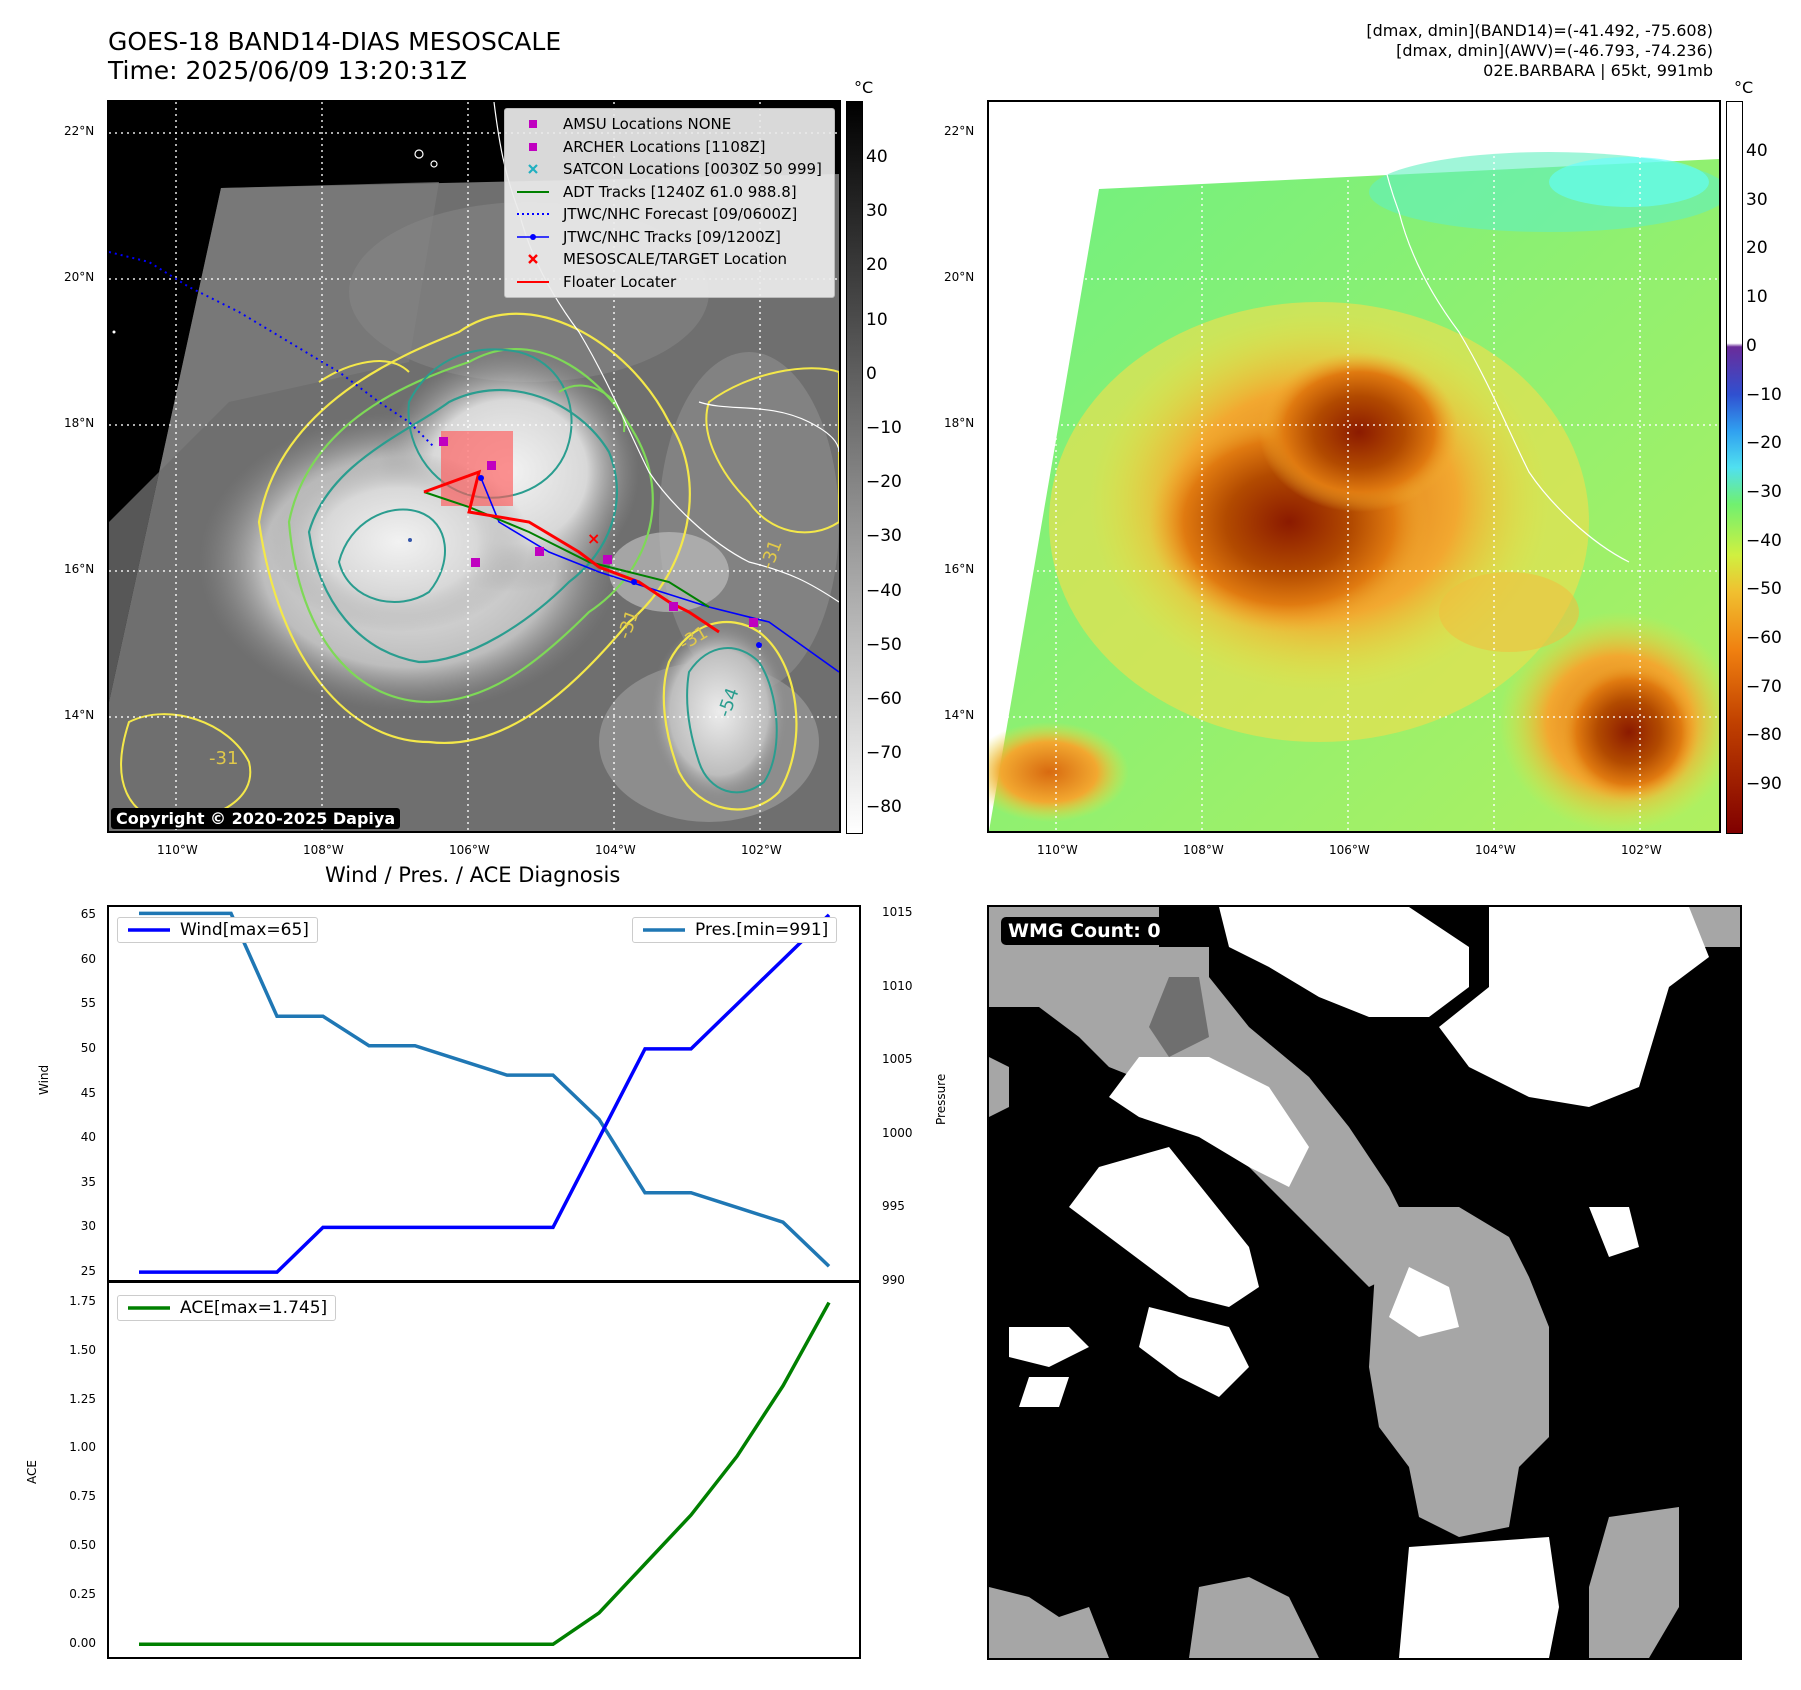 The height and width of the screenshot is (1690, 1801). I want to click on legend-item: SATCON Locations [0030Z 50 999], so click(670, 169).